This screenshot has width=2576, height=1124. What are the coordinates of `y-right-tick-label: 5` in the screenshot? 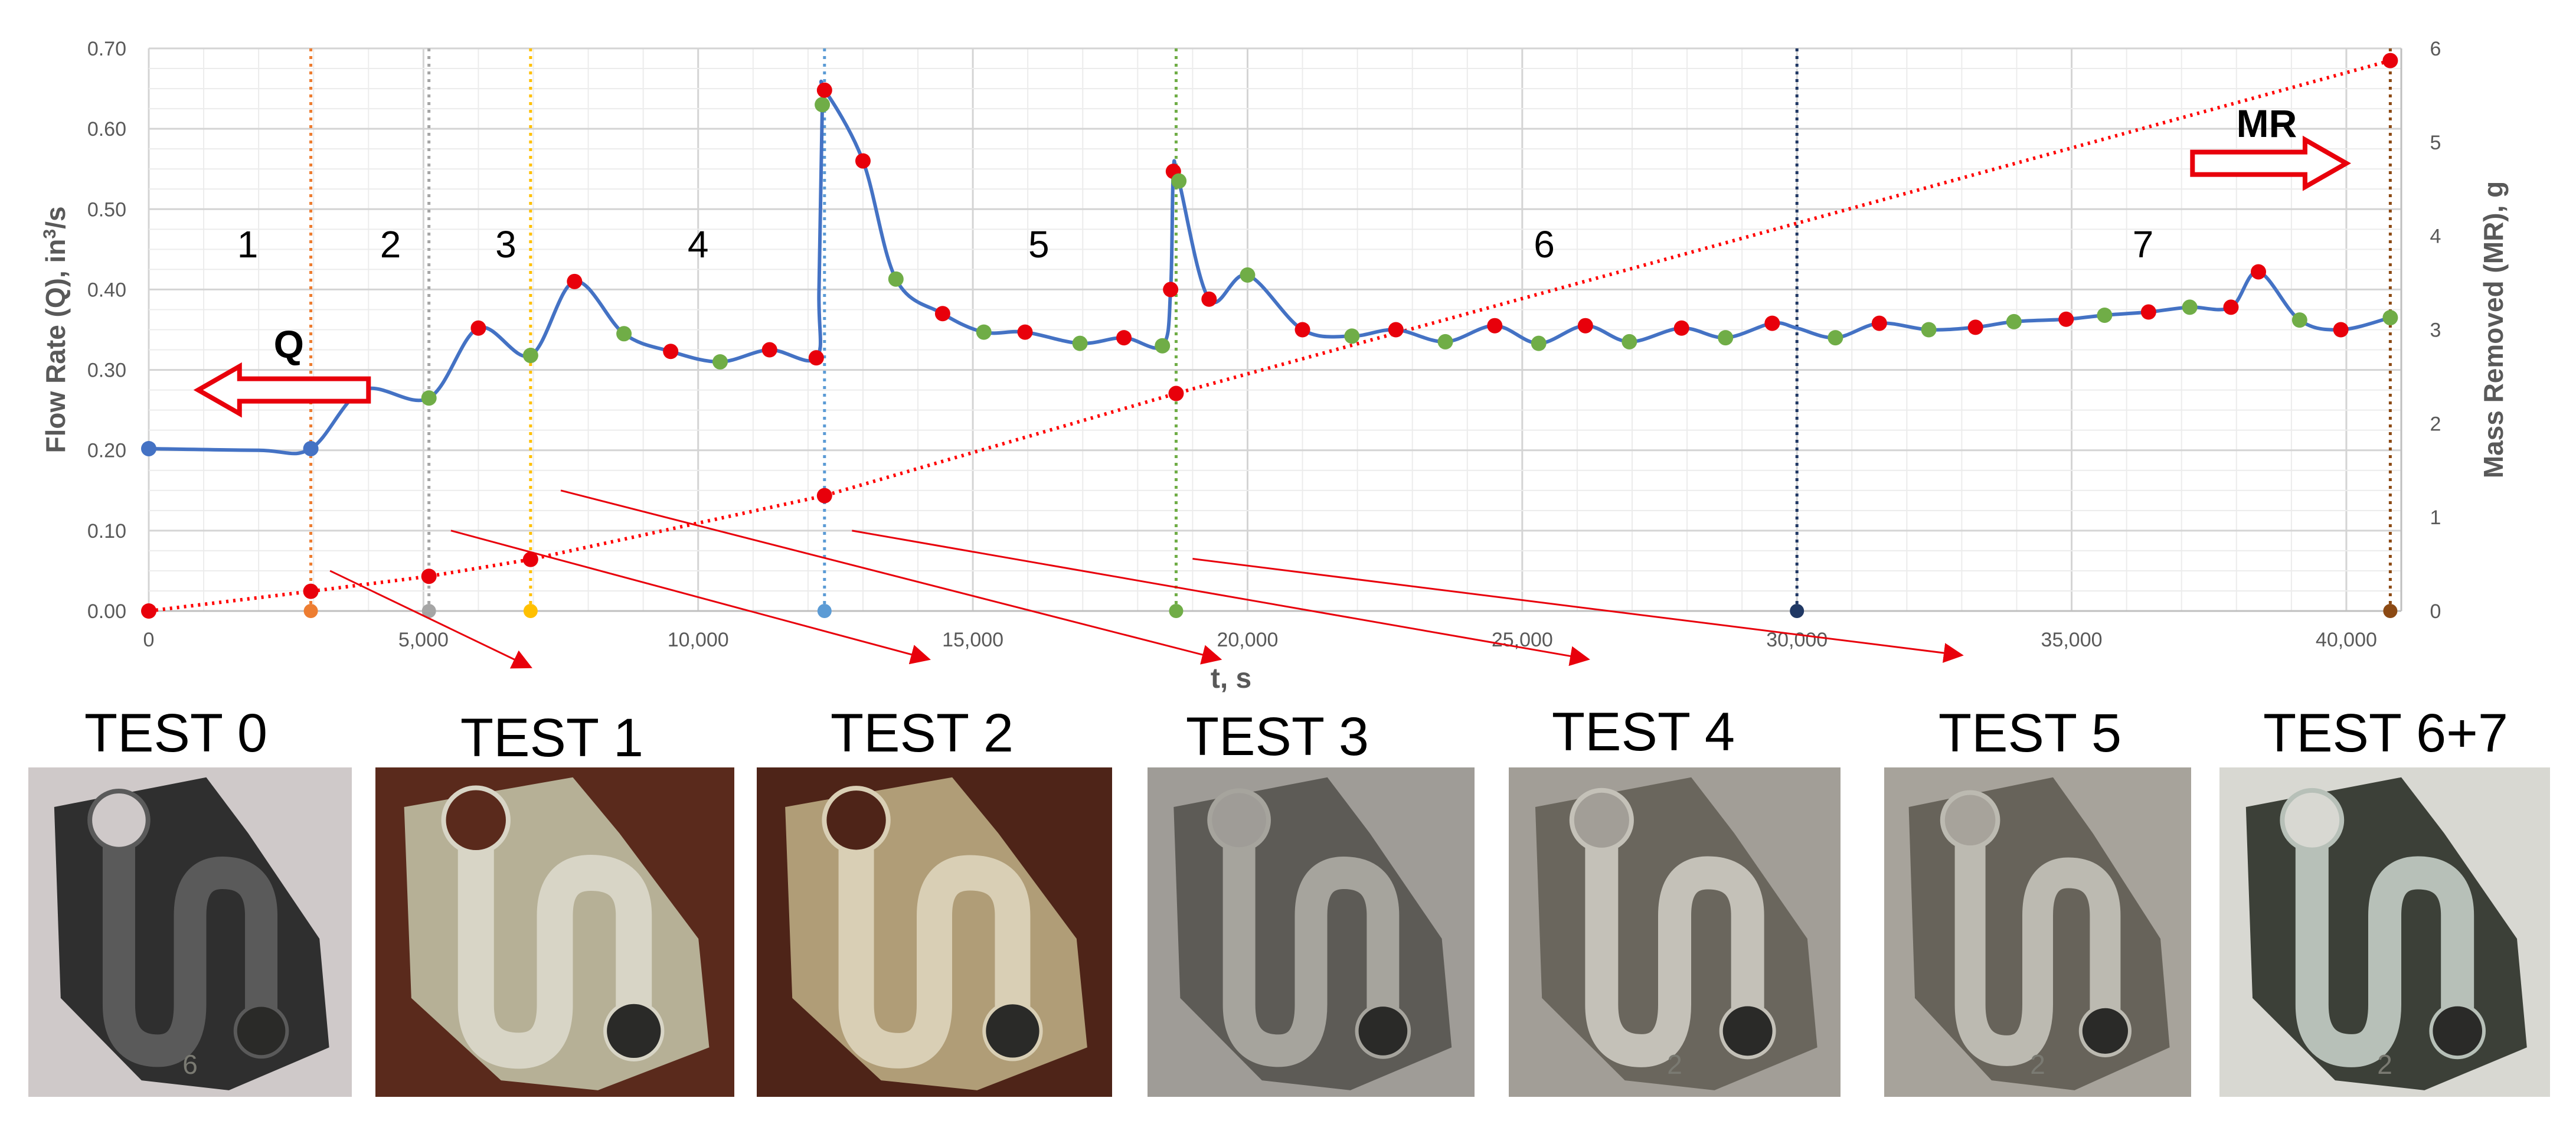 It's located at (2435, 143).